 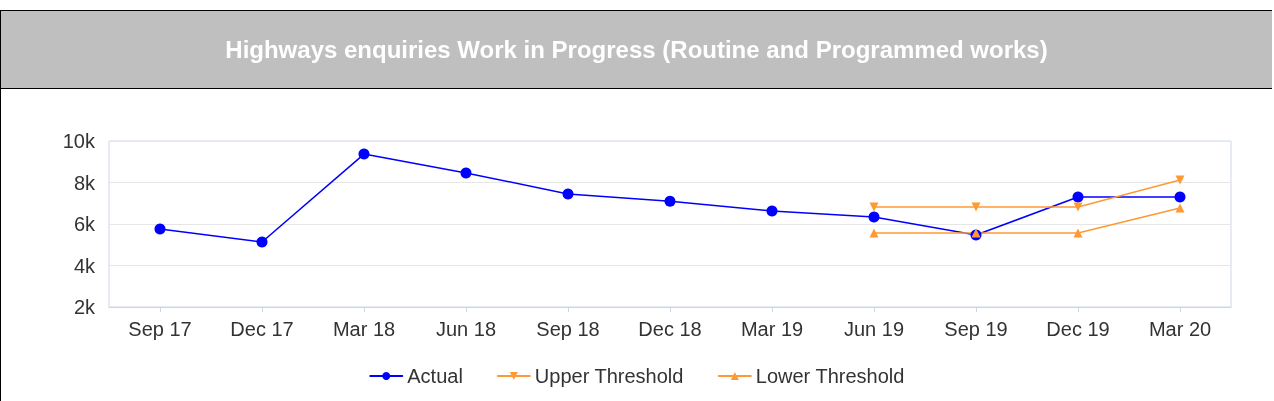 What do you see at coordinates (568, 329) in the screenshot?
I see `x-tick-label: Sep 18` at bounding box center [568, 329].